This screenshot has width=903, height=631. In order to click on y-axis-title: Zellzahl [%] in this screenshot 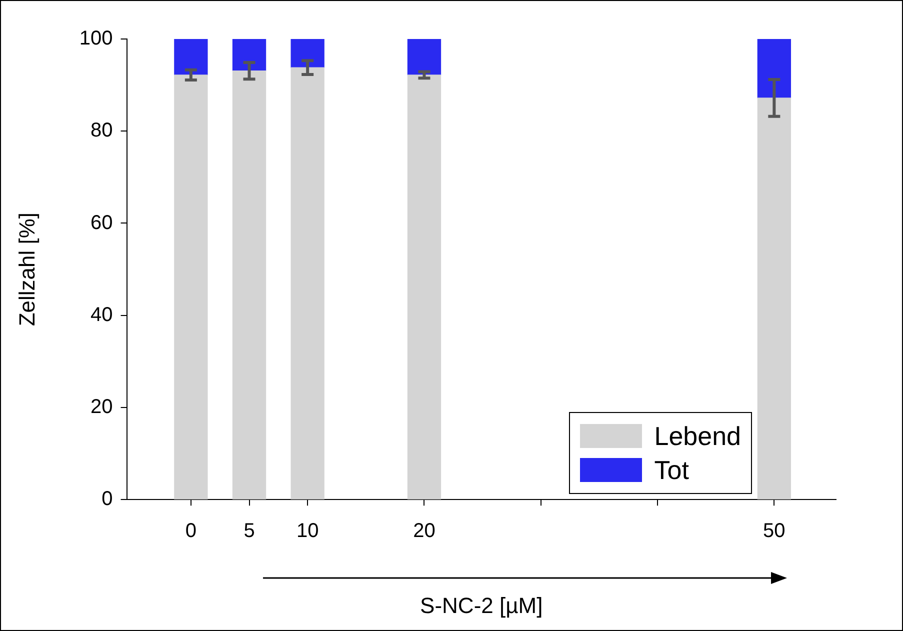, I will do `click(27, 269)`.